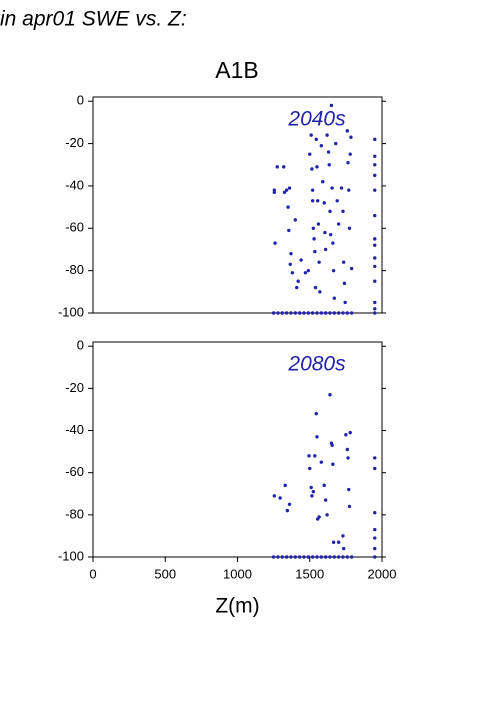 The image size is (501, 709). What do you see at coordinates (80, 100) in the screenshot?
I see `y-tick-label: 0` at bounding box center [80, 100].